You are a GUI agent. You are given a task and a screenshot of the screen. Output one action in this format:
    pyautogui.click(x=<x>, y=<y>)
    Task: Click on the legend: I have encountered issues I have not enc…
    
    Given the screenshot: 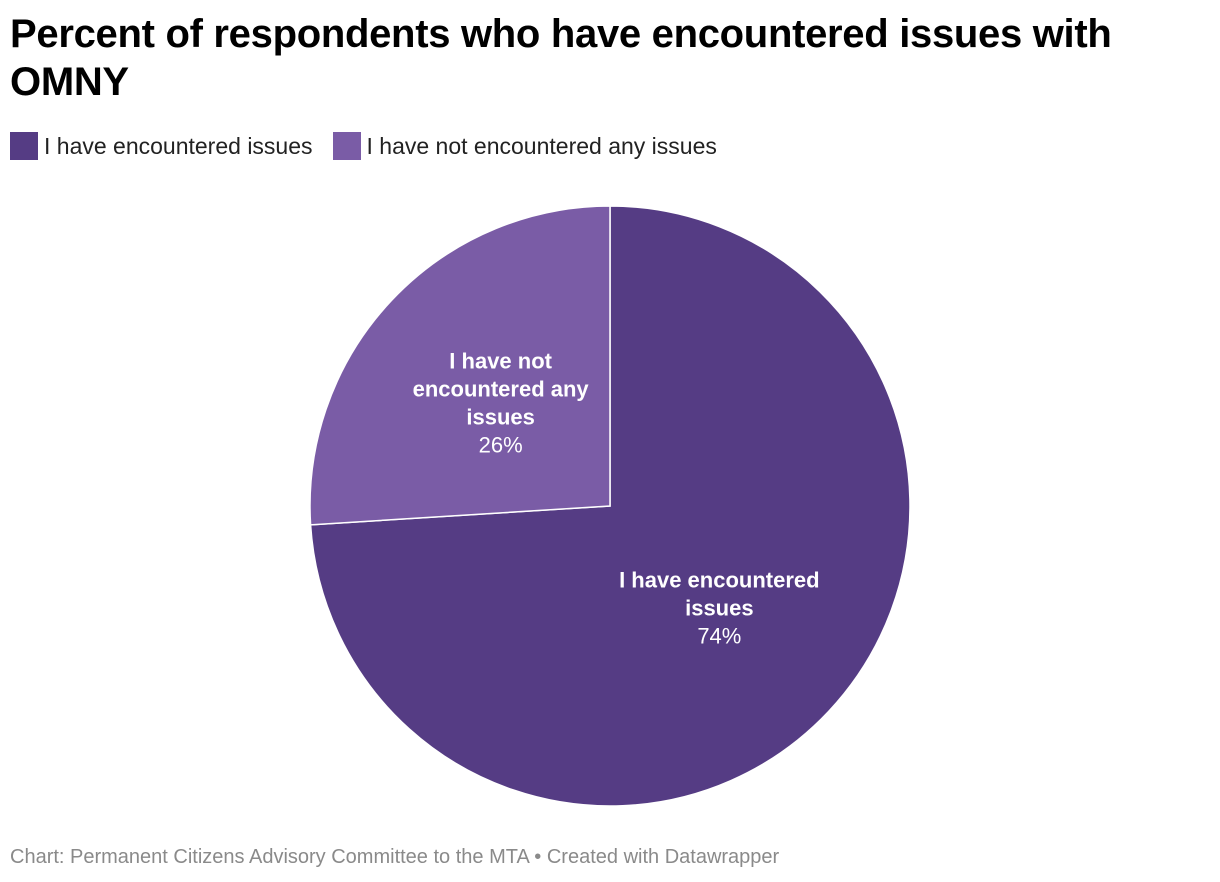 What is the action you would take?
    pyautogui.click(x=373, y=146)
    